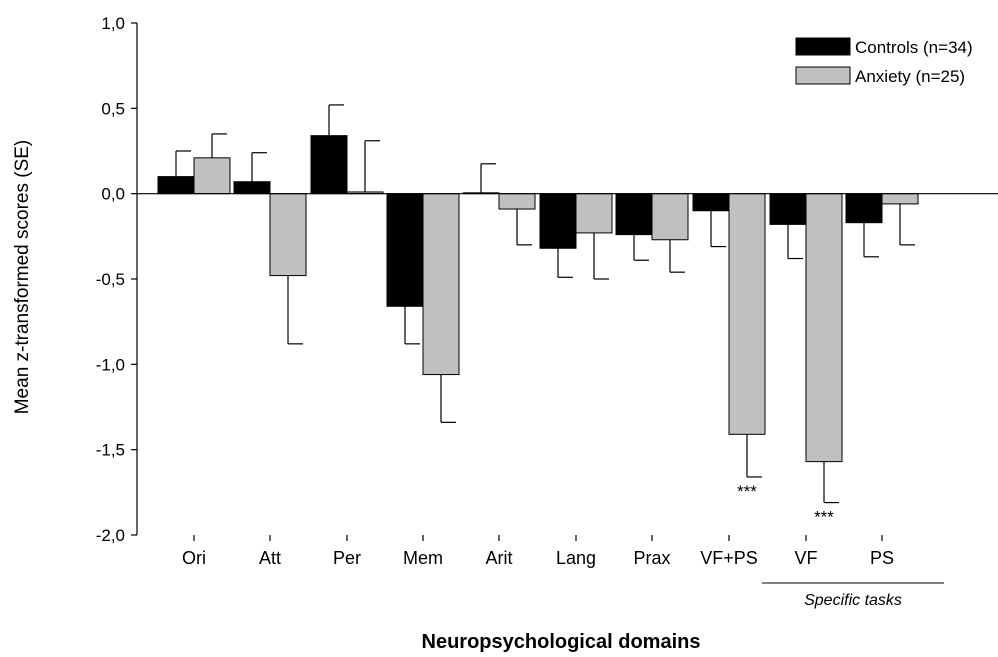  Describe the element at coordinates (823, 46) in the screenshot. I see `legend-swatch-controls` at that location.